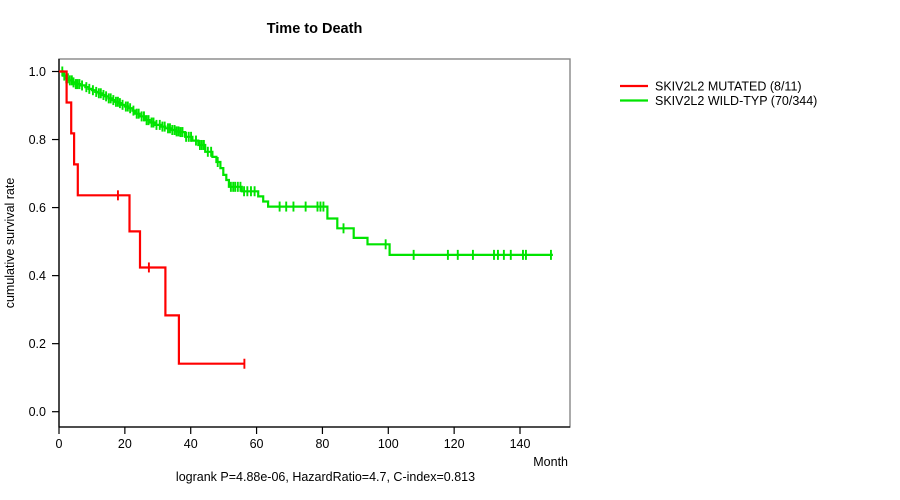  What do you see at coordinates (37, 276) in the screenshot?
I see `y-tick-label: 0.4` at bounding box center [37, 276].